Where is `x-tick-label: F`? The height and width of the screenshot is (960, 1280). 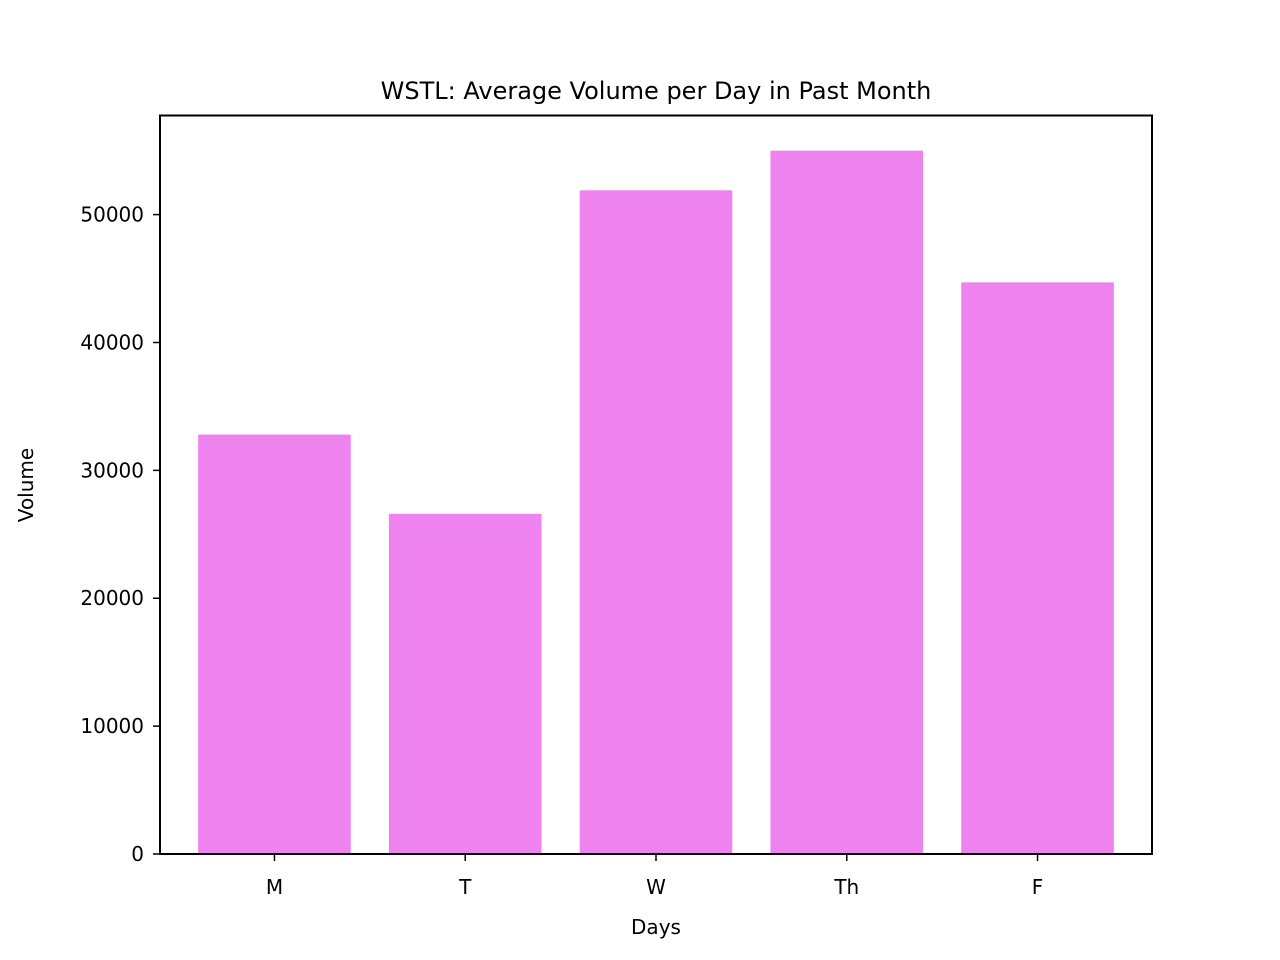 x-tick-label: F is located at coordinates (1038, 887).